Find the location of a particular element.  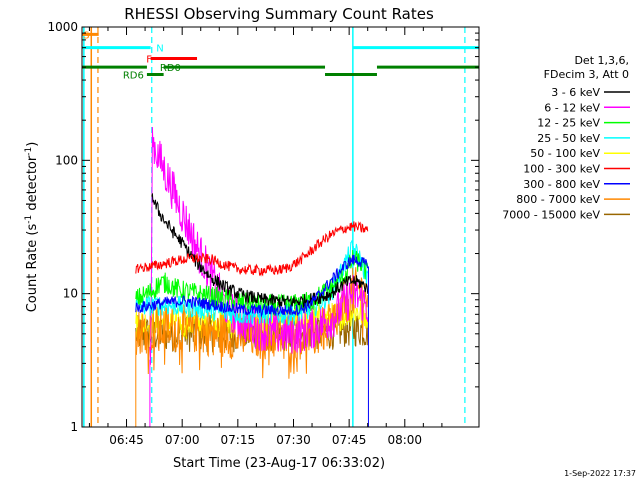

legend-label-1: 6 - 12 keV is located at coordinates (572, 107).